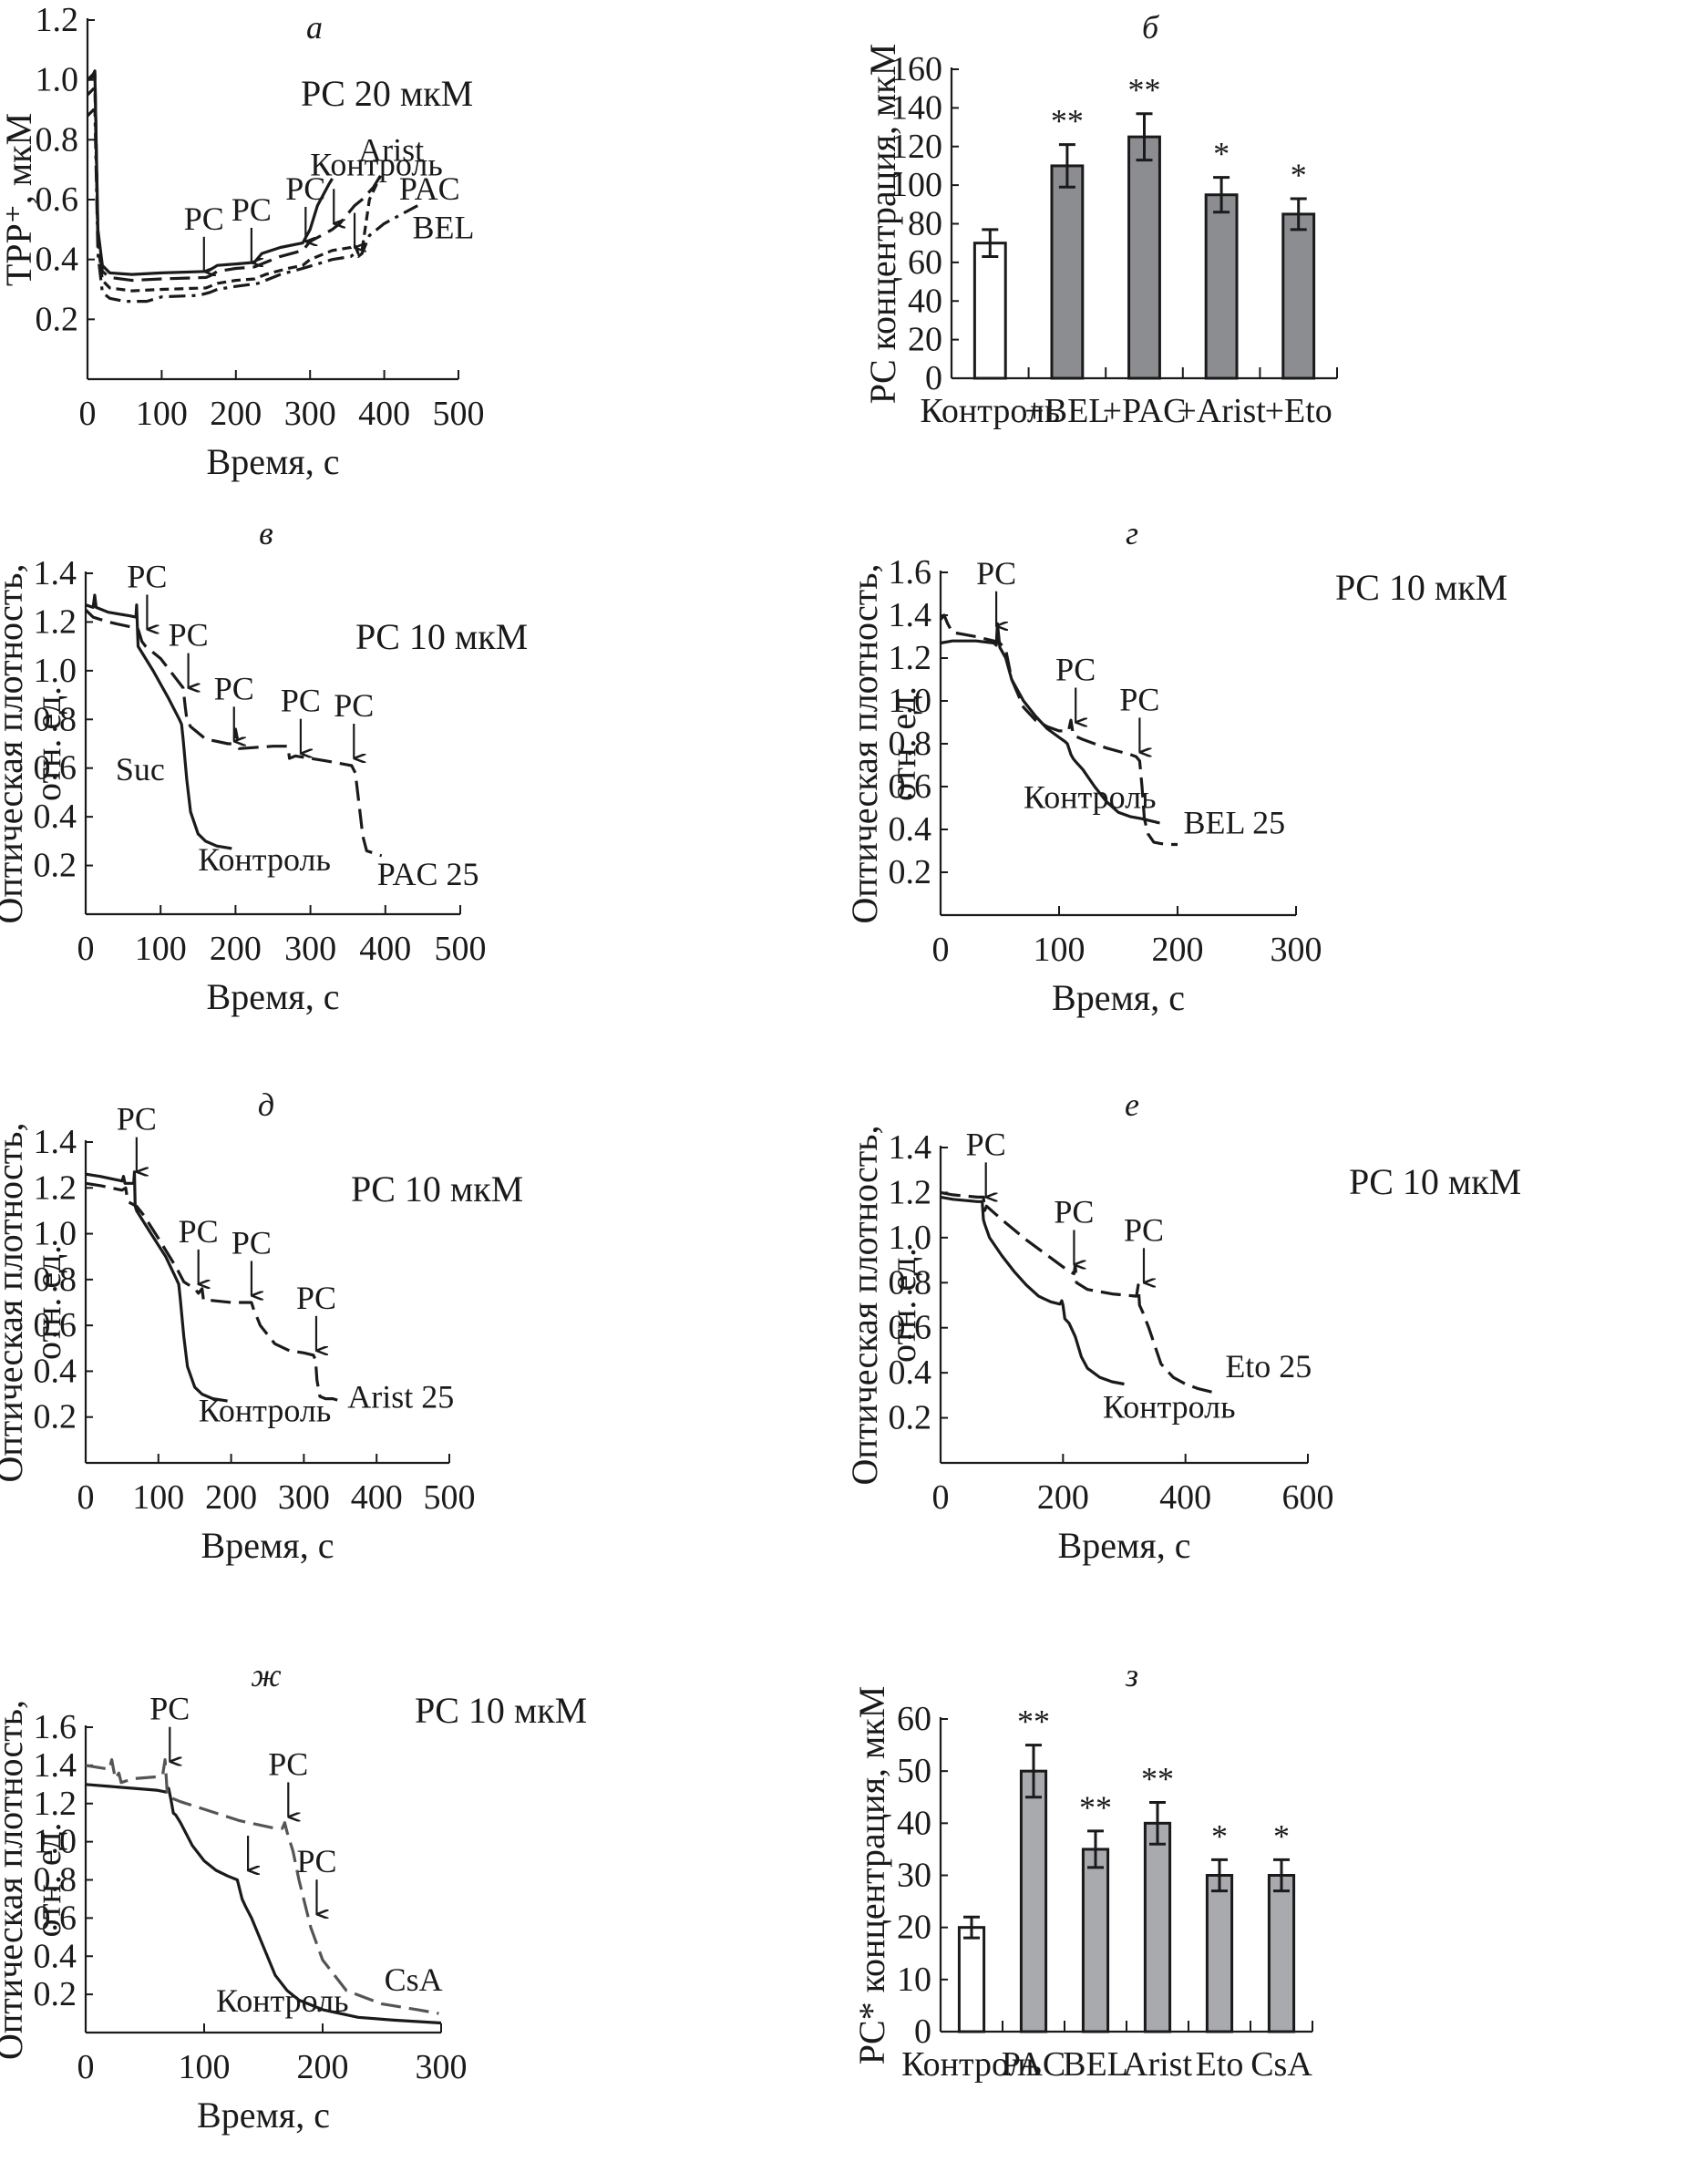 The width and height of the screenshot is (1708, 2172). Describe the element at coordinates (429, 188) in the screenshot. I see `series-label: PAC` at that location.